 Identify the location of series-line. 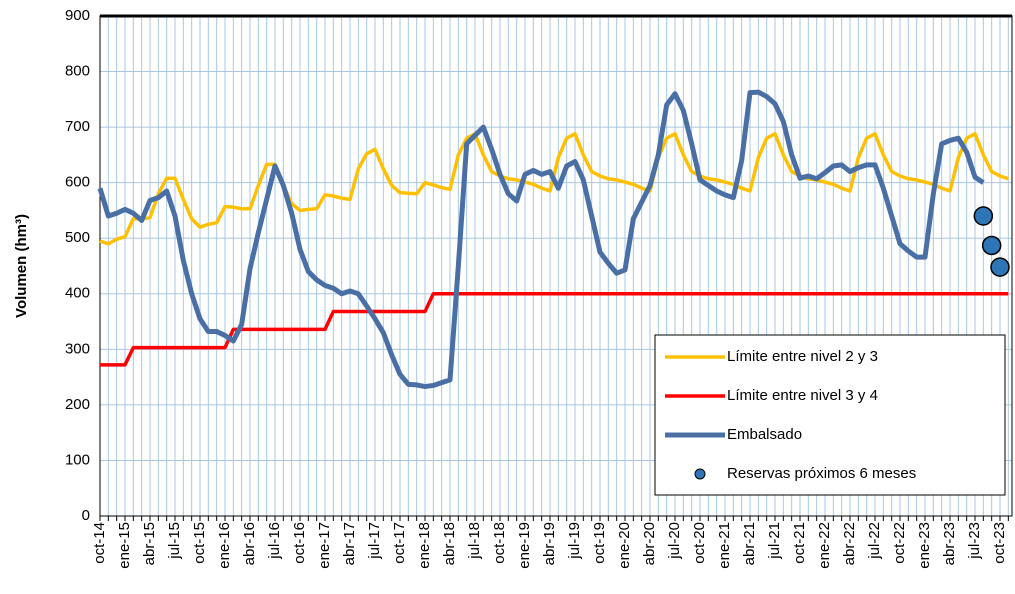
(554, 329).